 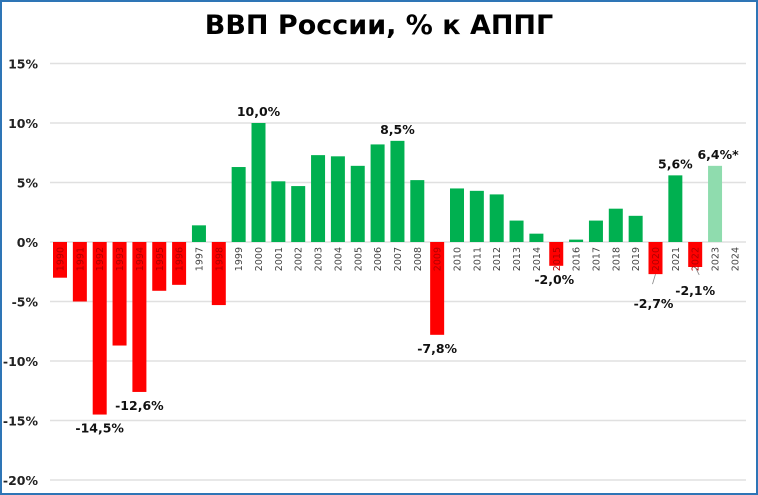 I want to click on x-tick-label: 1998, so click(x=219, y=259).